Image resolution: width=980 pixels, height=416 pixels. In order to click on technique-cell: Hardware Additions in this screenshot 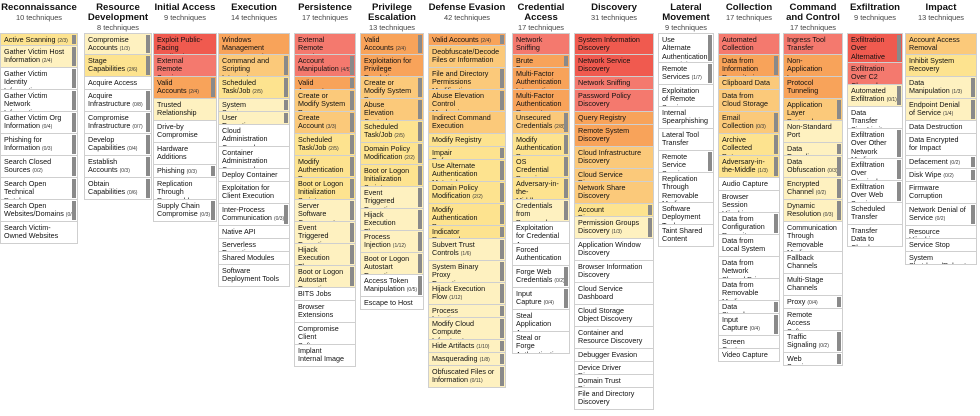, I will do `click(185, 154)`.